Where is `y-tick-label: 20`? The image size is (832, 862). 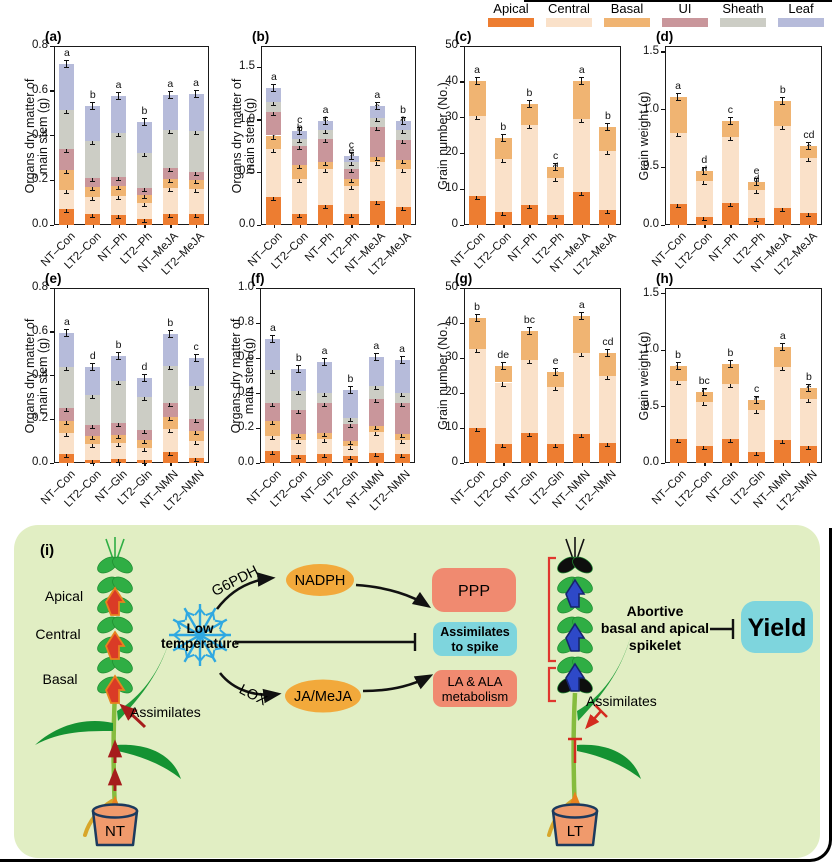 y-tick-label: 20 is located at coordinates (451, 152).